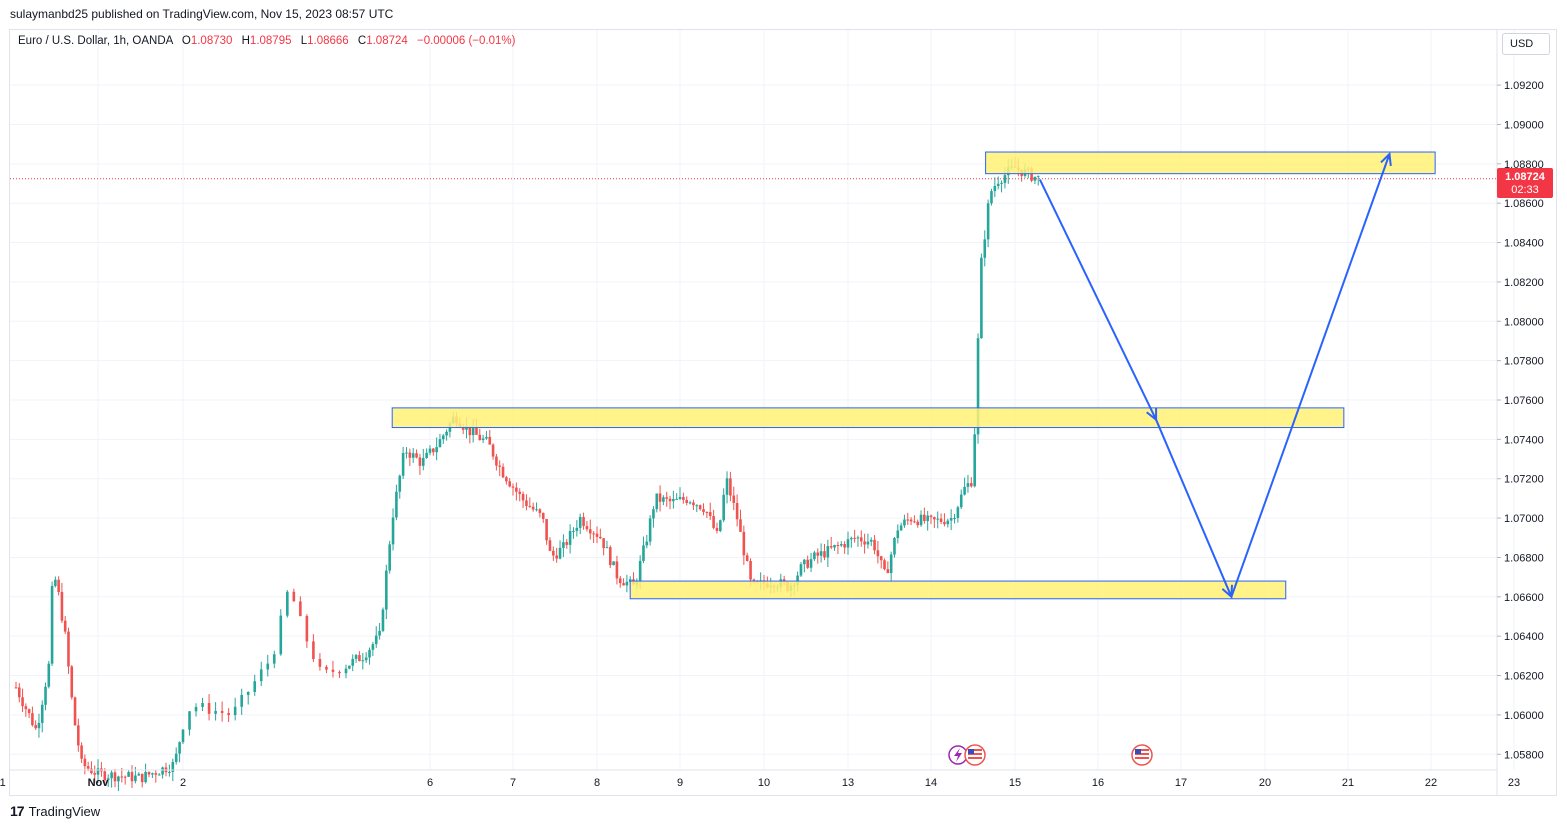 The image size is (1567, 831). What do you see at coordinates (1524, 362) in the screenshot?
I see `price-tick-label: 1.07800` at bounding box center [1524, 362].